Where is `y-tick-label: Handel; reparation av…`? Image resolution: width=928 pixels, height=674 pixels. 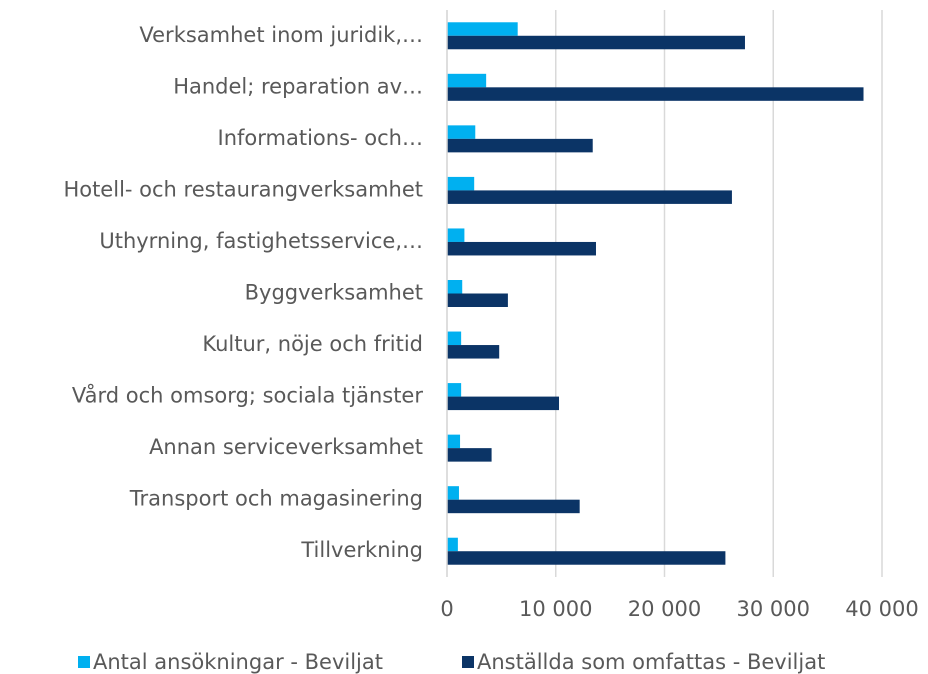
y-tick-label: Handel; reparation av… is located at coordinates (298, 86).